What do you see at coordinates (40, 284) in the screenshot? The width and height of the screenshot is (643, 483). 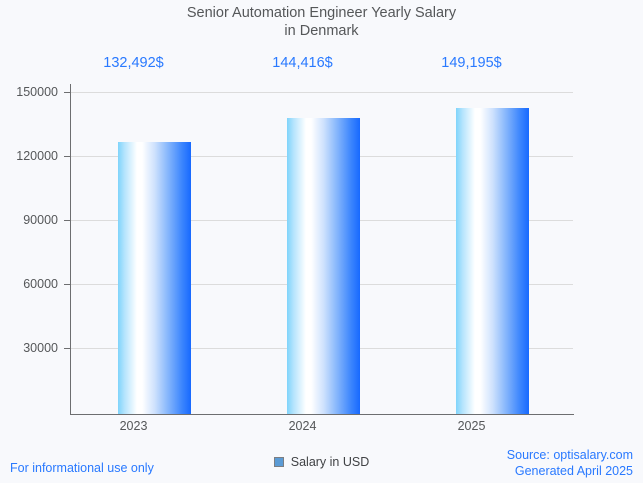 I see `y-axis-tick-label-60000: 60000` at bounding box center [40, 284].